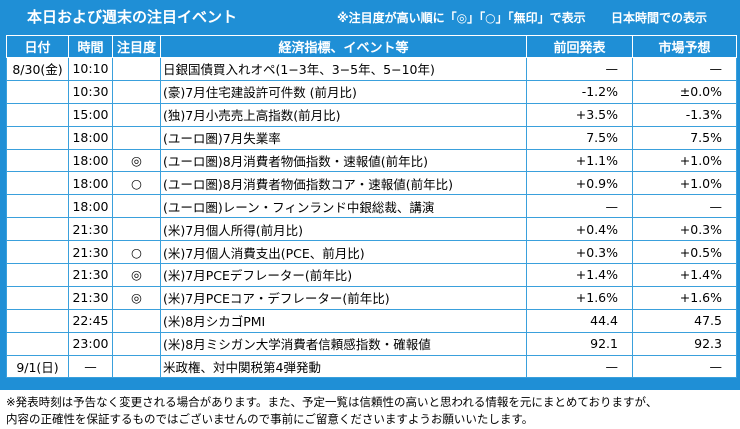 The height and width of the screenshot is (429, 740). What do you see at coordinates (343, 114) in the screenshot?
I see `cell-event: (独)7月小売売上高指数(前月比)` at bounding box center [343, 114].